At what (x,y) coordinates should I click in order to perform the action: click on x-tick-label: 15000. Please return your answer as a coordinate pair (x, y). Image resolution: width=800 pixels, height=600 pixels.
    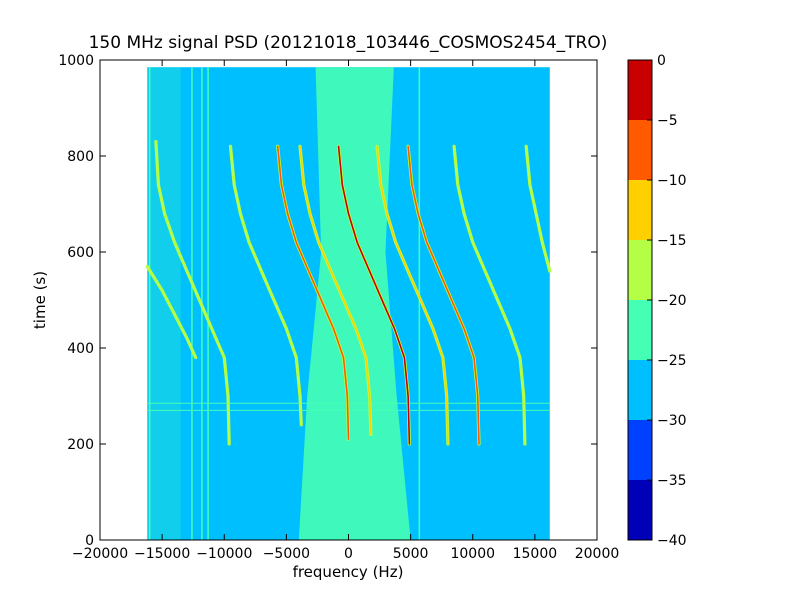
    Looking at the image, I should click on (535, 554).